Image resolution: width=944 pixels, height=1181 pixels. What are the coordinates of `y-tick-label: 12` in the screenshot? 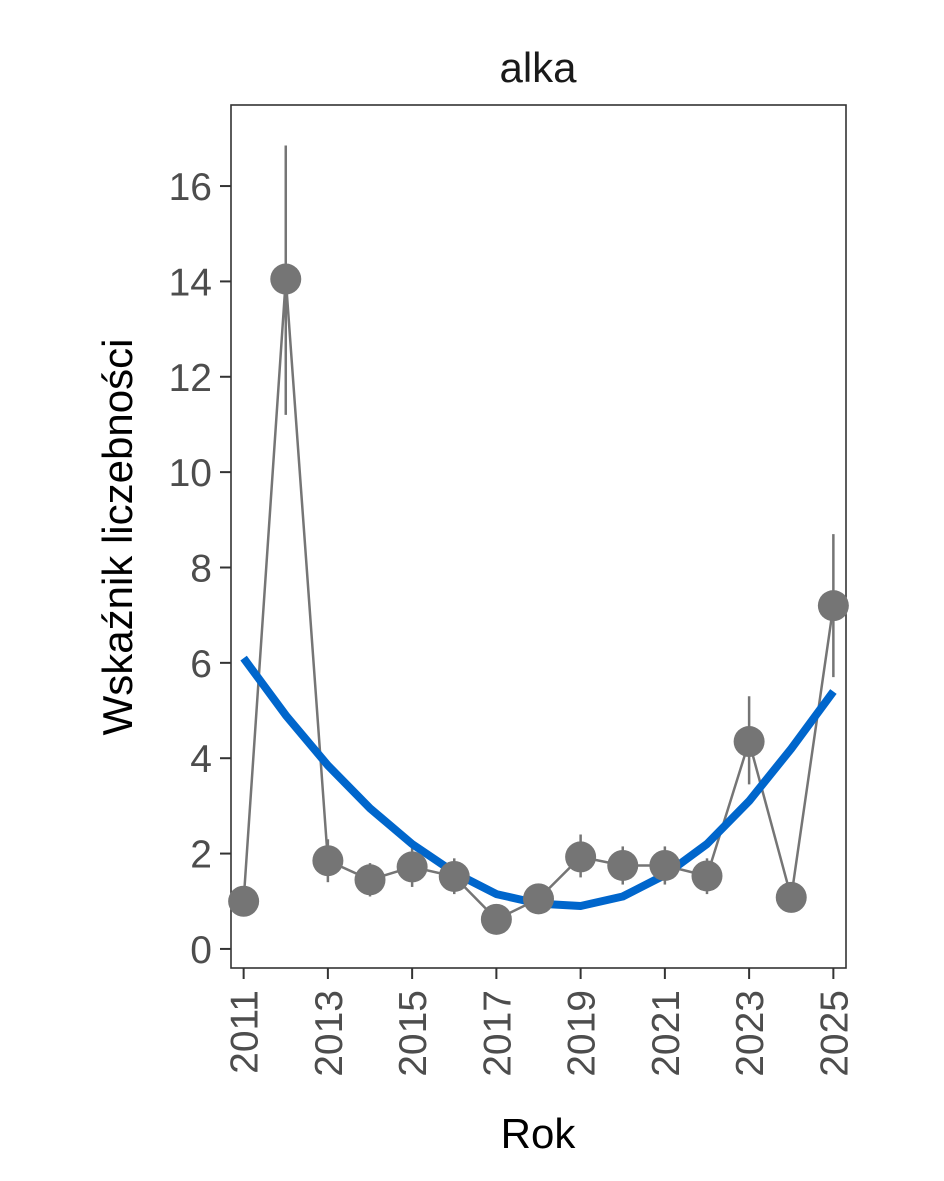 It's located at (190, 378).